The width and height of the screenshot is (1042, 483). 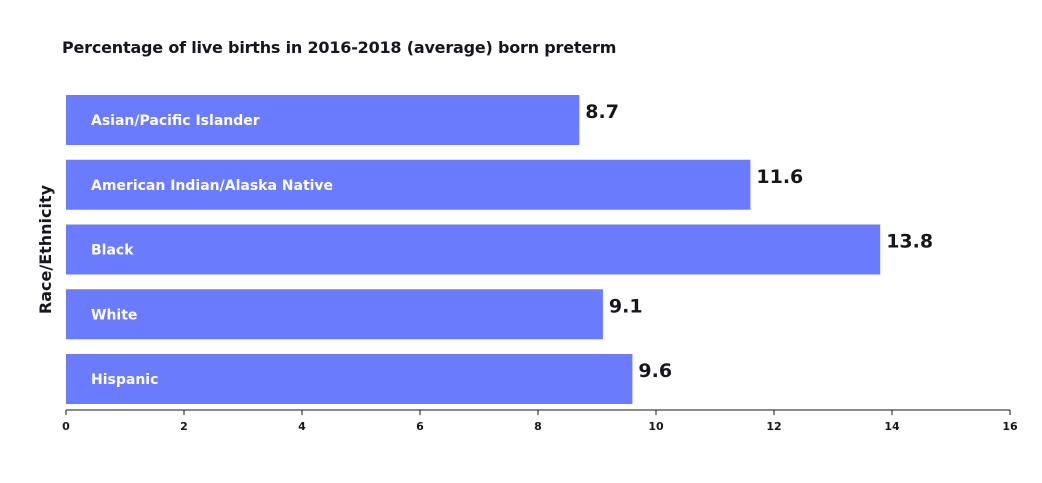 I want to click on bar-value-label: 13.8, so click(x=909, y=242).